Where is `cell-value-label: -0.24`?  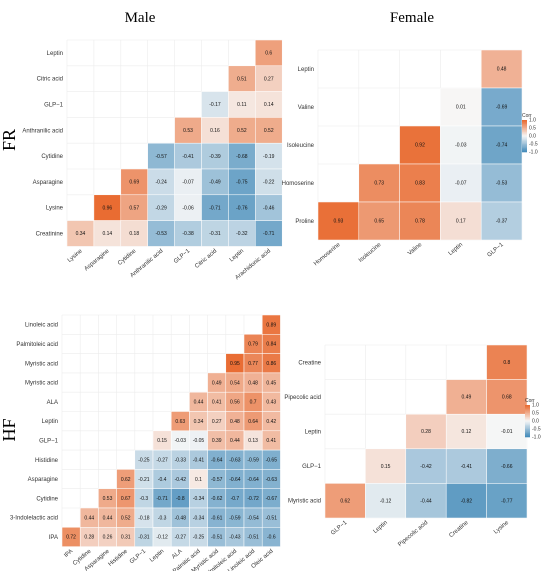 cell-value-label: -0.24 is located at coordinates (161, 183).